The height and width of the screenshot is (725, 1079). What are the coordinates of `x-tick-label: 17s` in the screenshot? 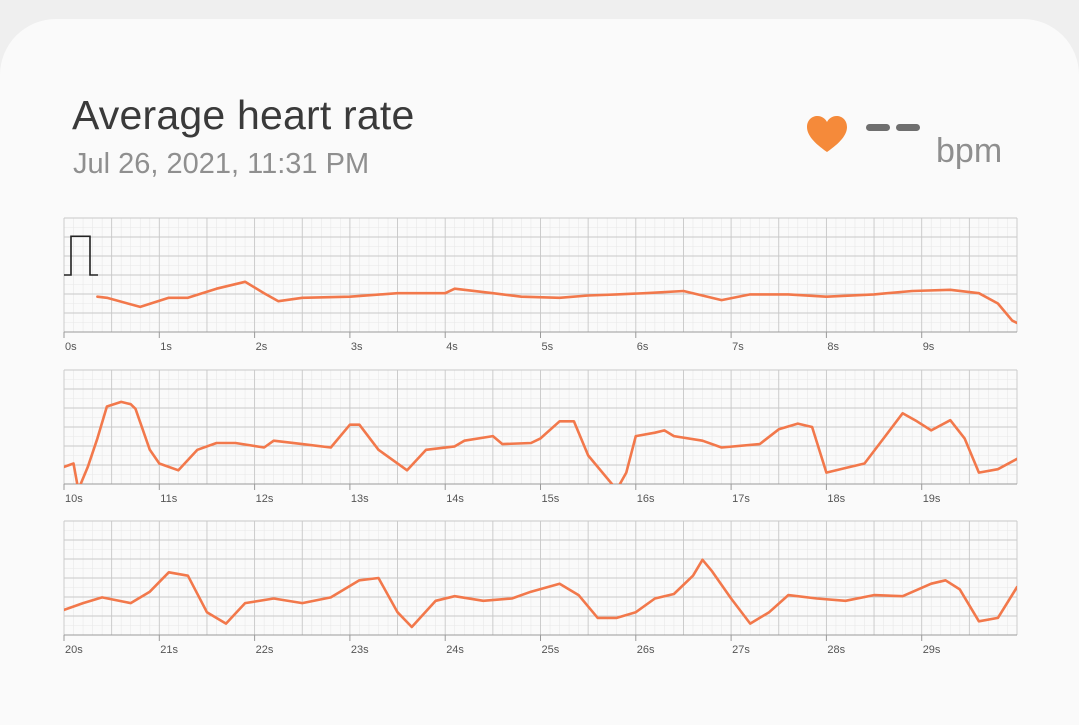 It's located at (741, 499).